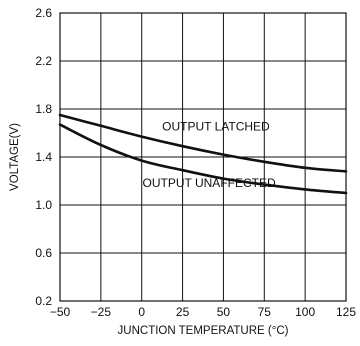 The width and height of the screenshot is (360, 346). Describe the element at coordinates (305, 312) in the screenshot. I see `x-tick-label: 100` at that location.